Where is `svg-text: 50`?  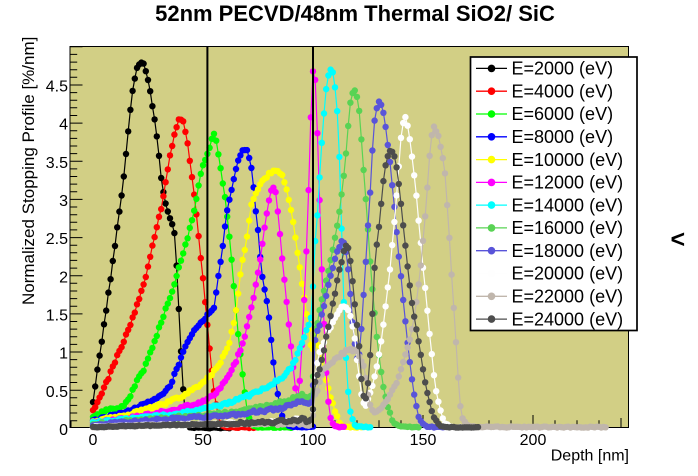 svg-text: 50 is located at coordinates (203, 440).